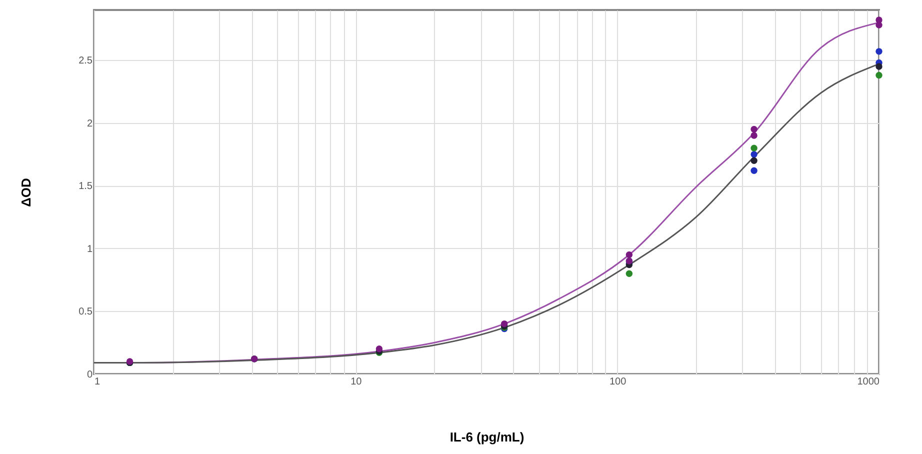  Describe the element at coordinates (618, 382) in the screenshot. I see `x-tick-label: 100` at that location.